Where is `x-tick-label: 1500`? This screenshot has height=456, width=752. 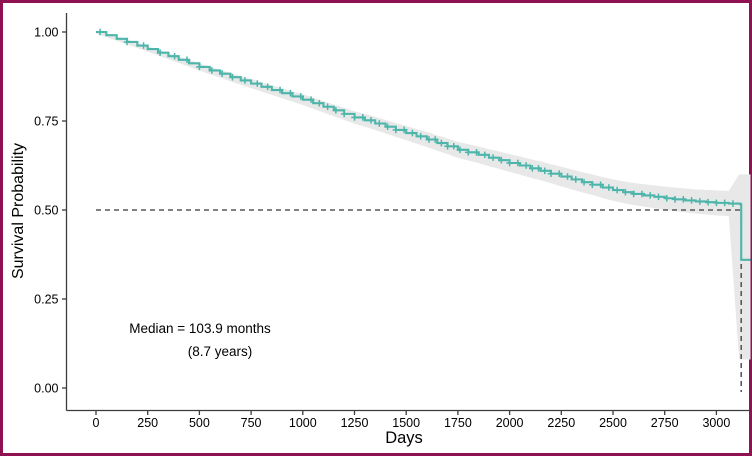 x-tick-label: 1500 is located at coordinates (406, 423).